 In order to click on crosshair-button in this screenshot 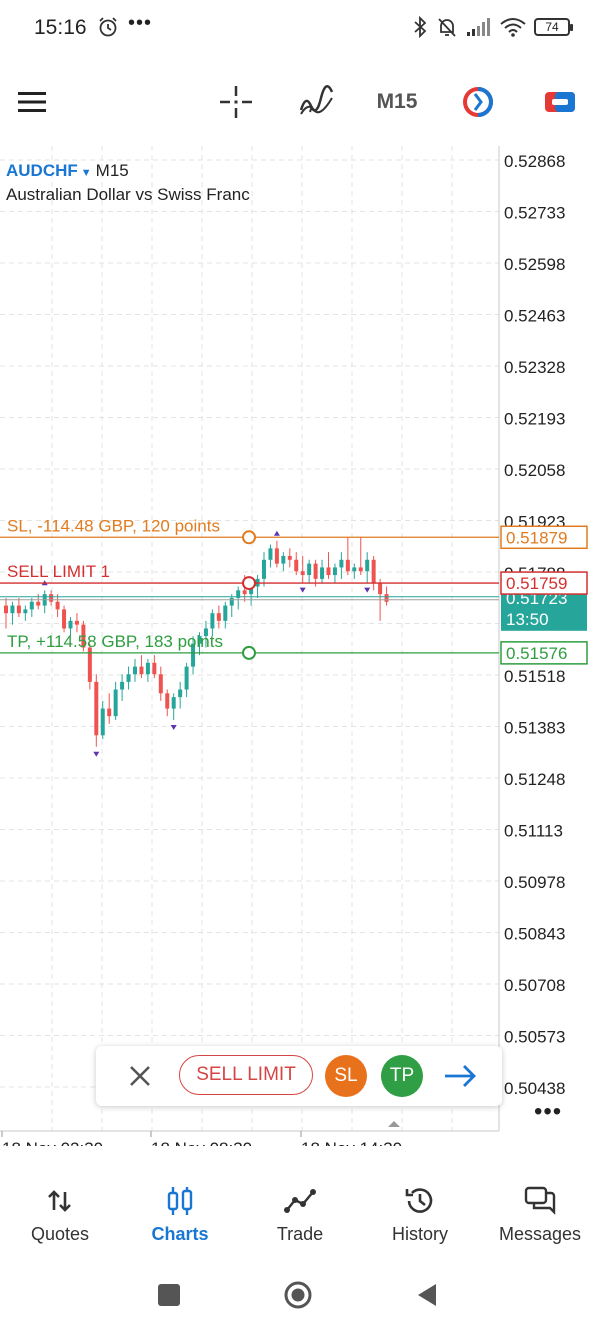, I will do `click(236, 102)`.